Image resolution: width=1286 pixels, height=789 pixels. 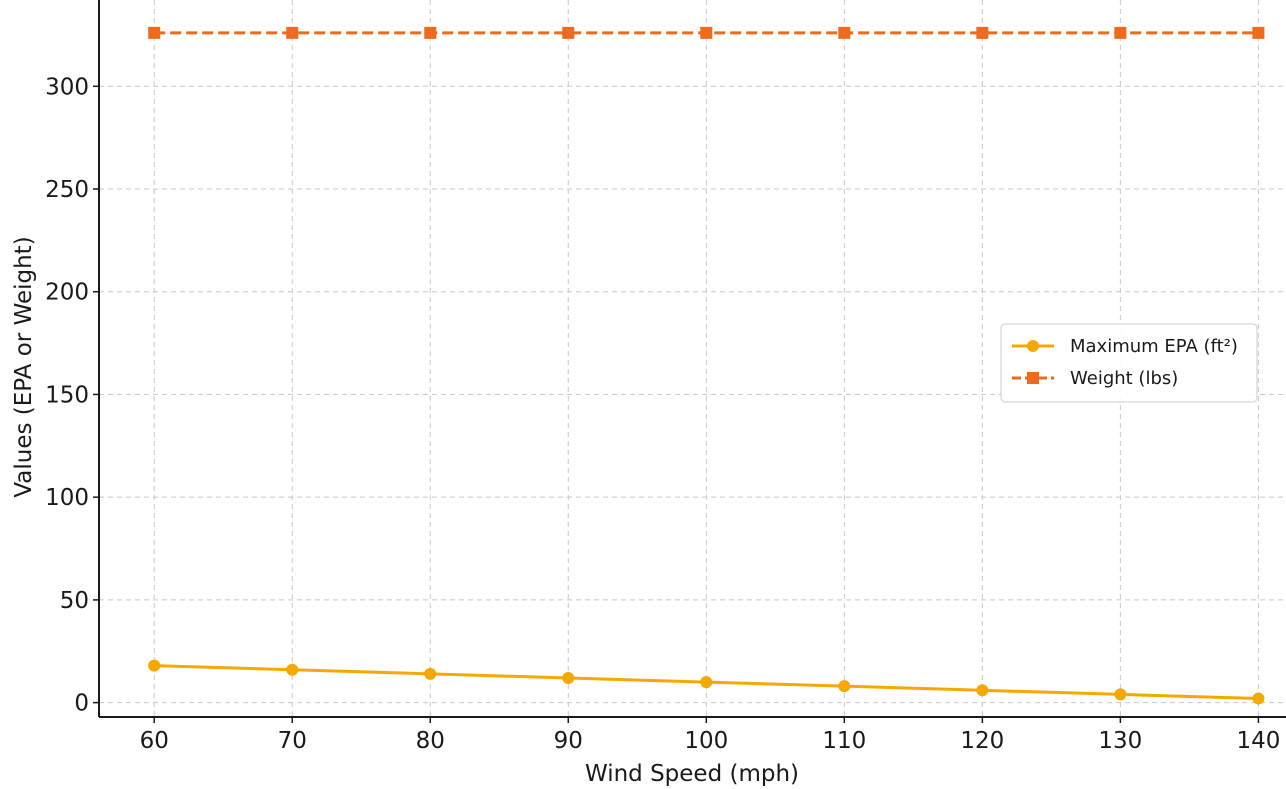 I want to click on legend-label: Weight (lbs), so click(x=1124, y=378).